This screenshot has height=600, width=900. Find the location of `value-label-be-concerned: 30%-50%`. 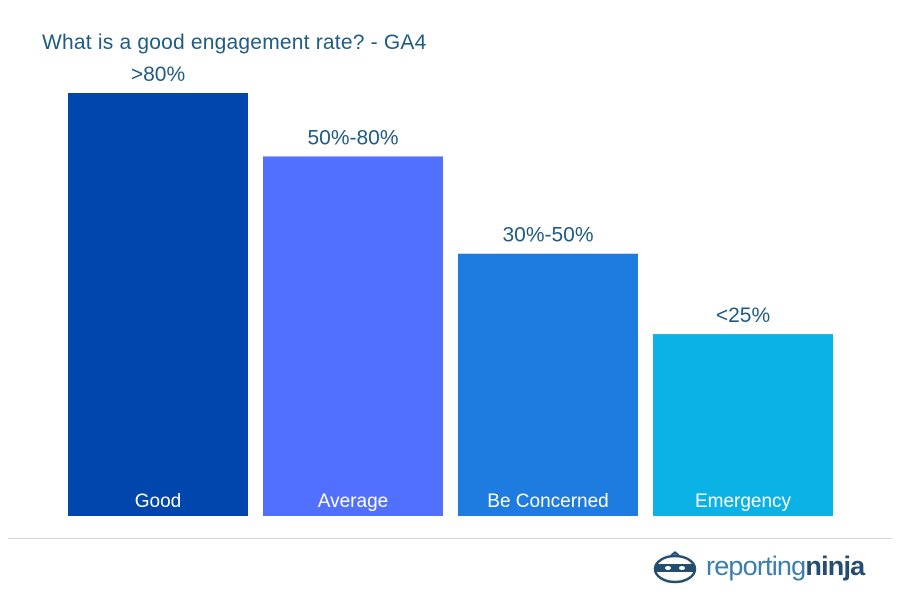

value-label-be-concerned: 30%-50% is located at coordinates (547, 235).